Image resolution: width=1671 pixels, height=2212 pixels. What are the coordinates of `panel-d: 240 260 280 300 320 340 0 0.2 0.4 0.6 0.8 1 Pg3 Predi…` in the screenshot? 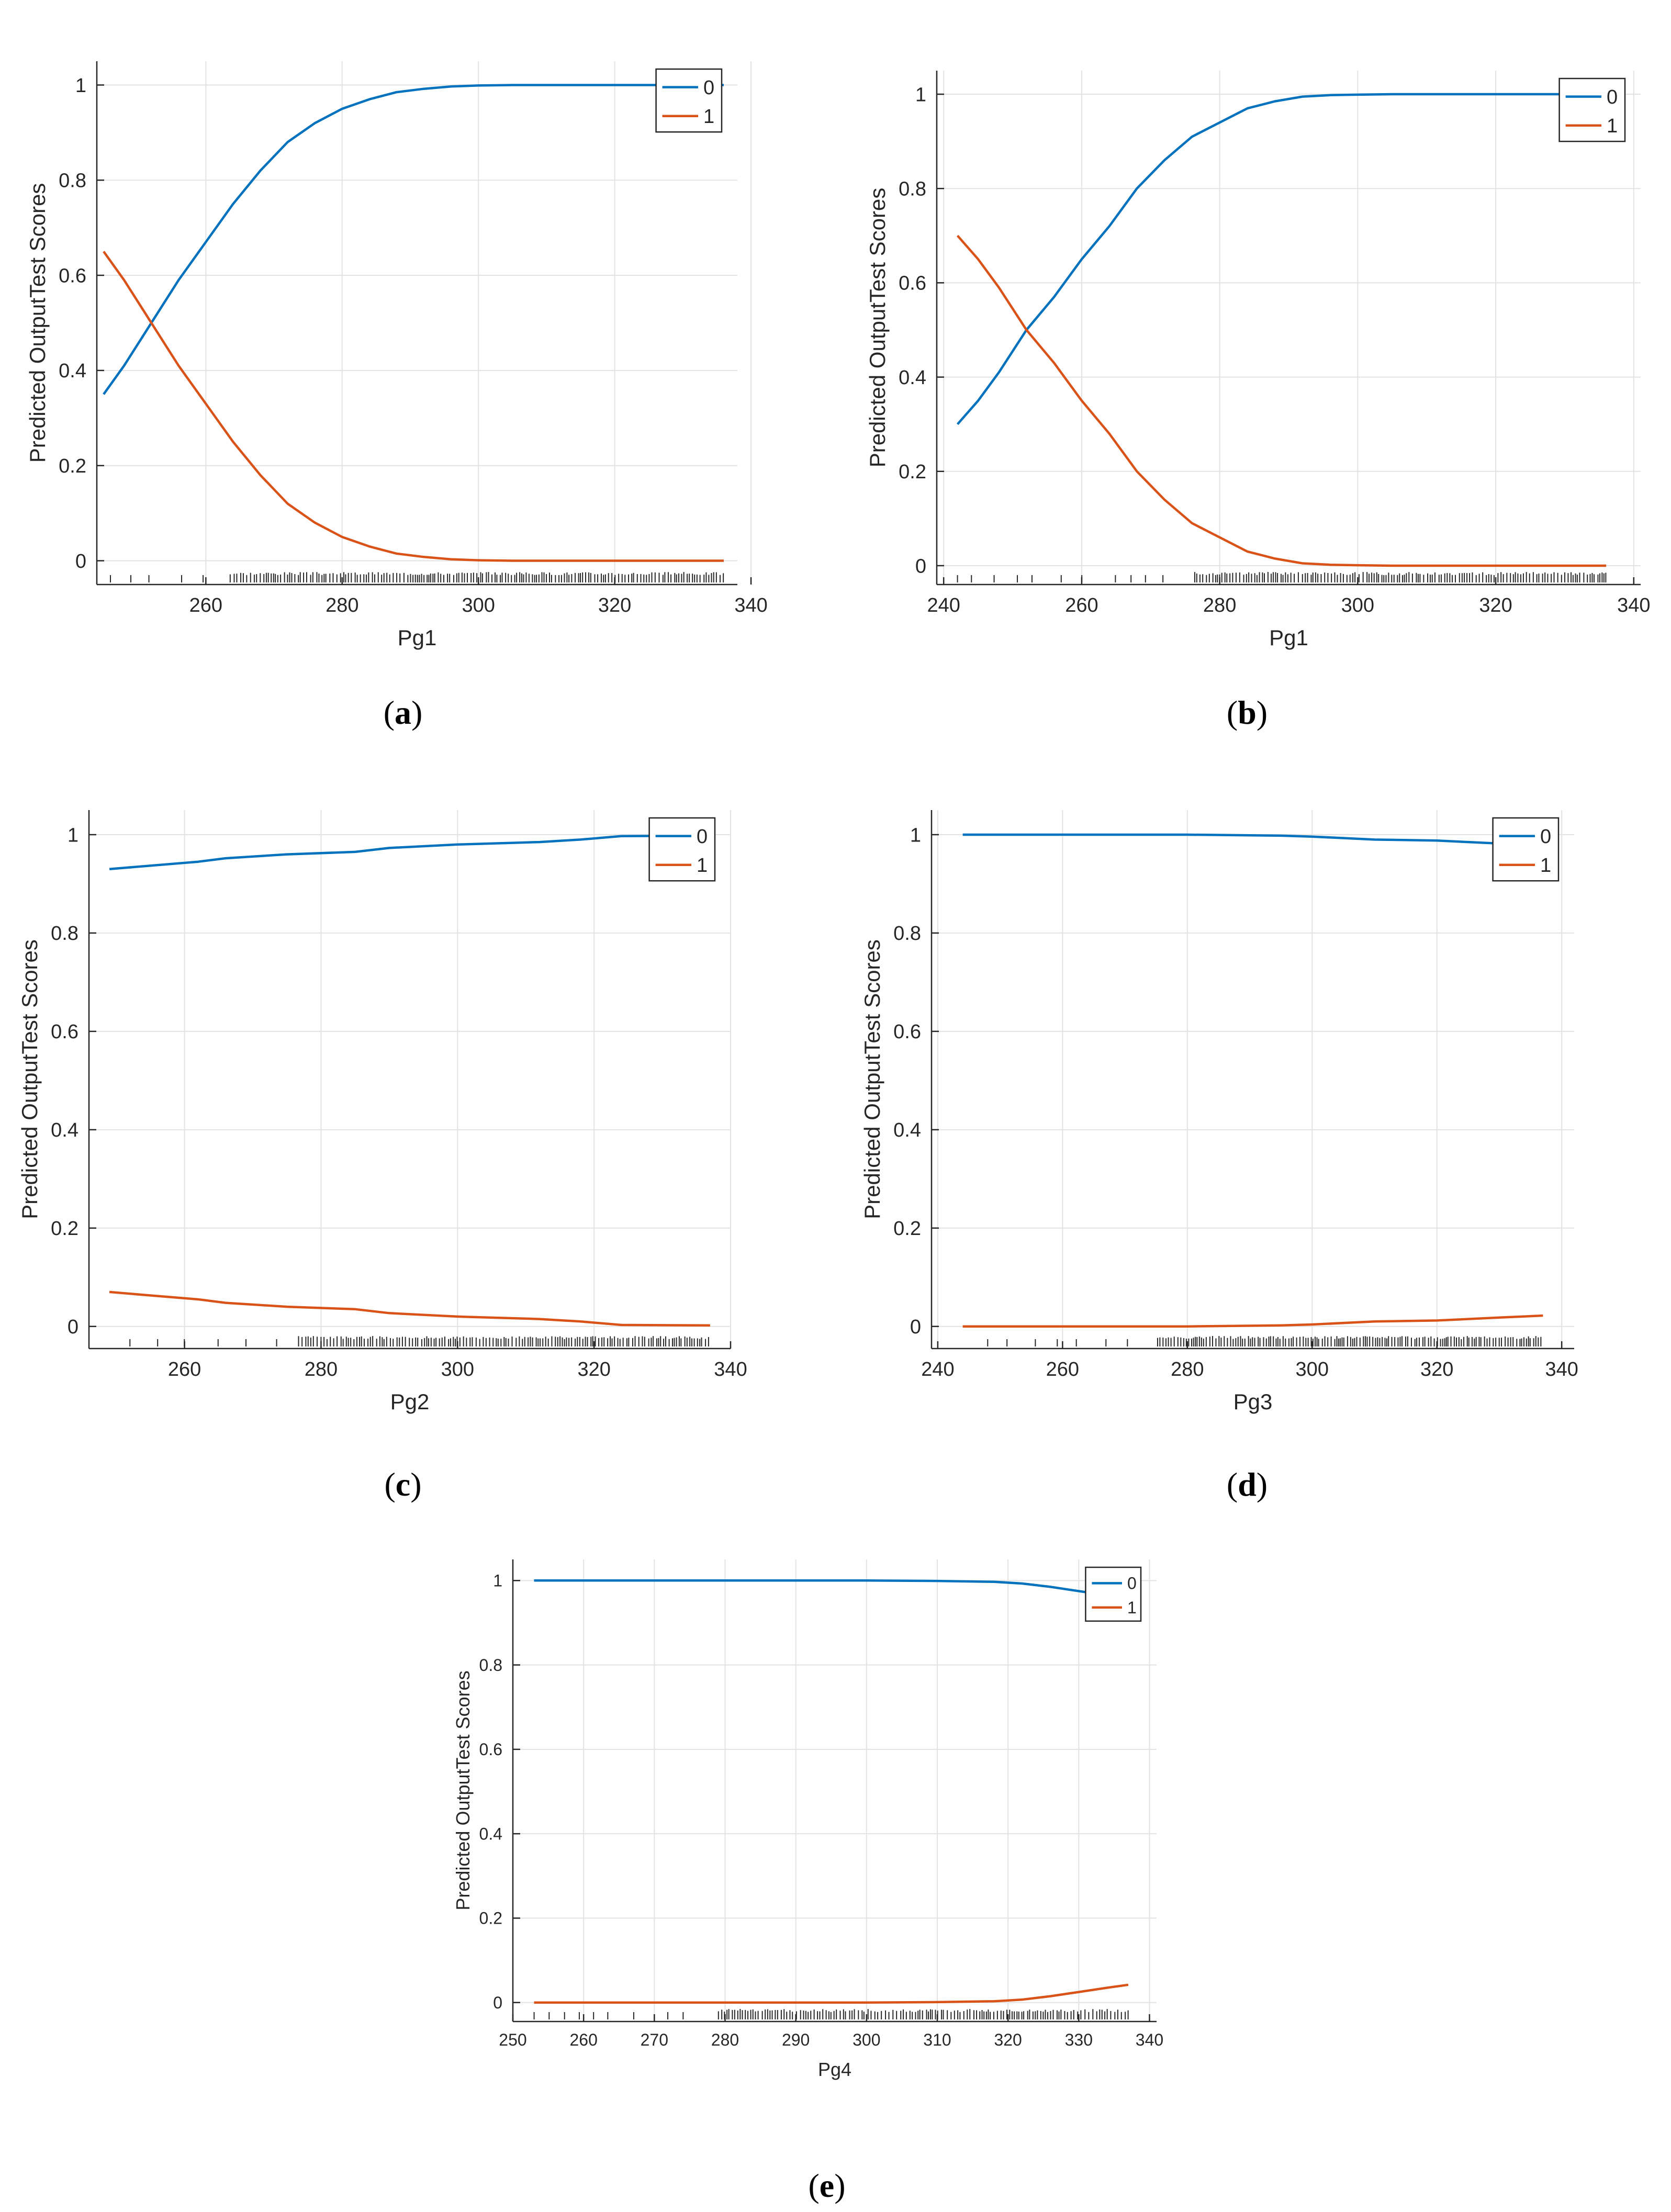 It's located at (1219, 1112).